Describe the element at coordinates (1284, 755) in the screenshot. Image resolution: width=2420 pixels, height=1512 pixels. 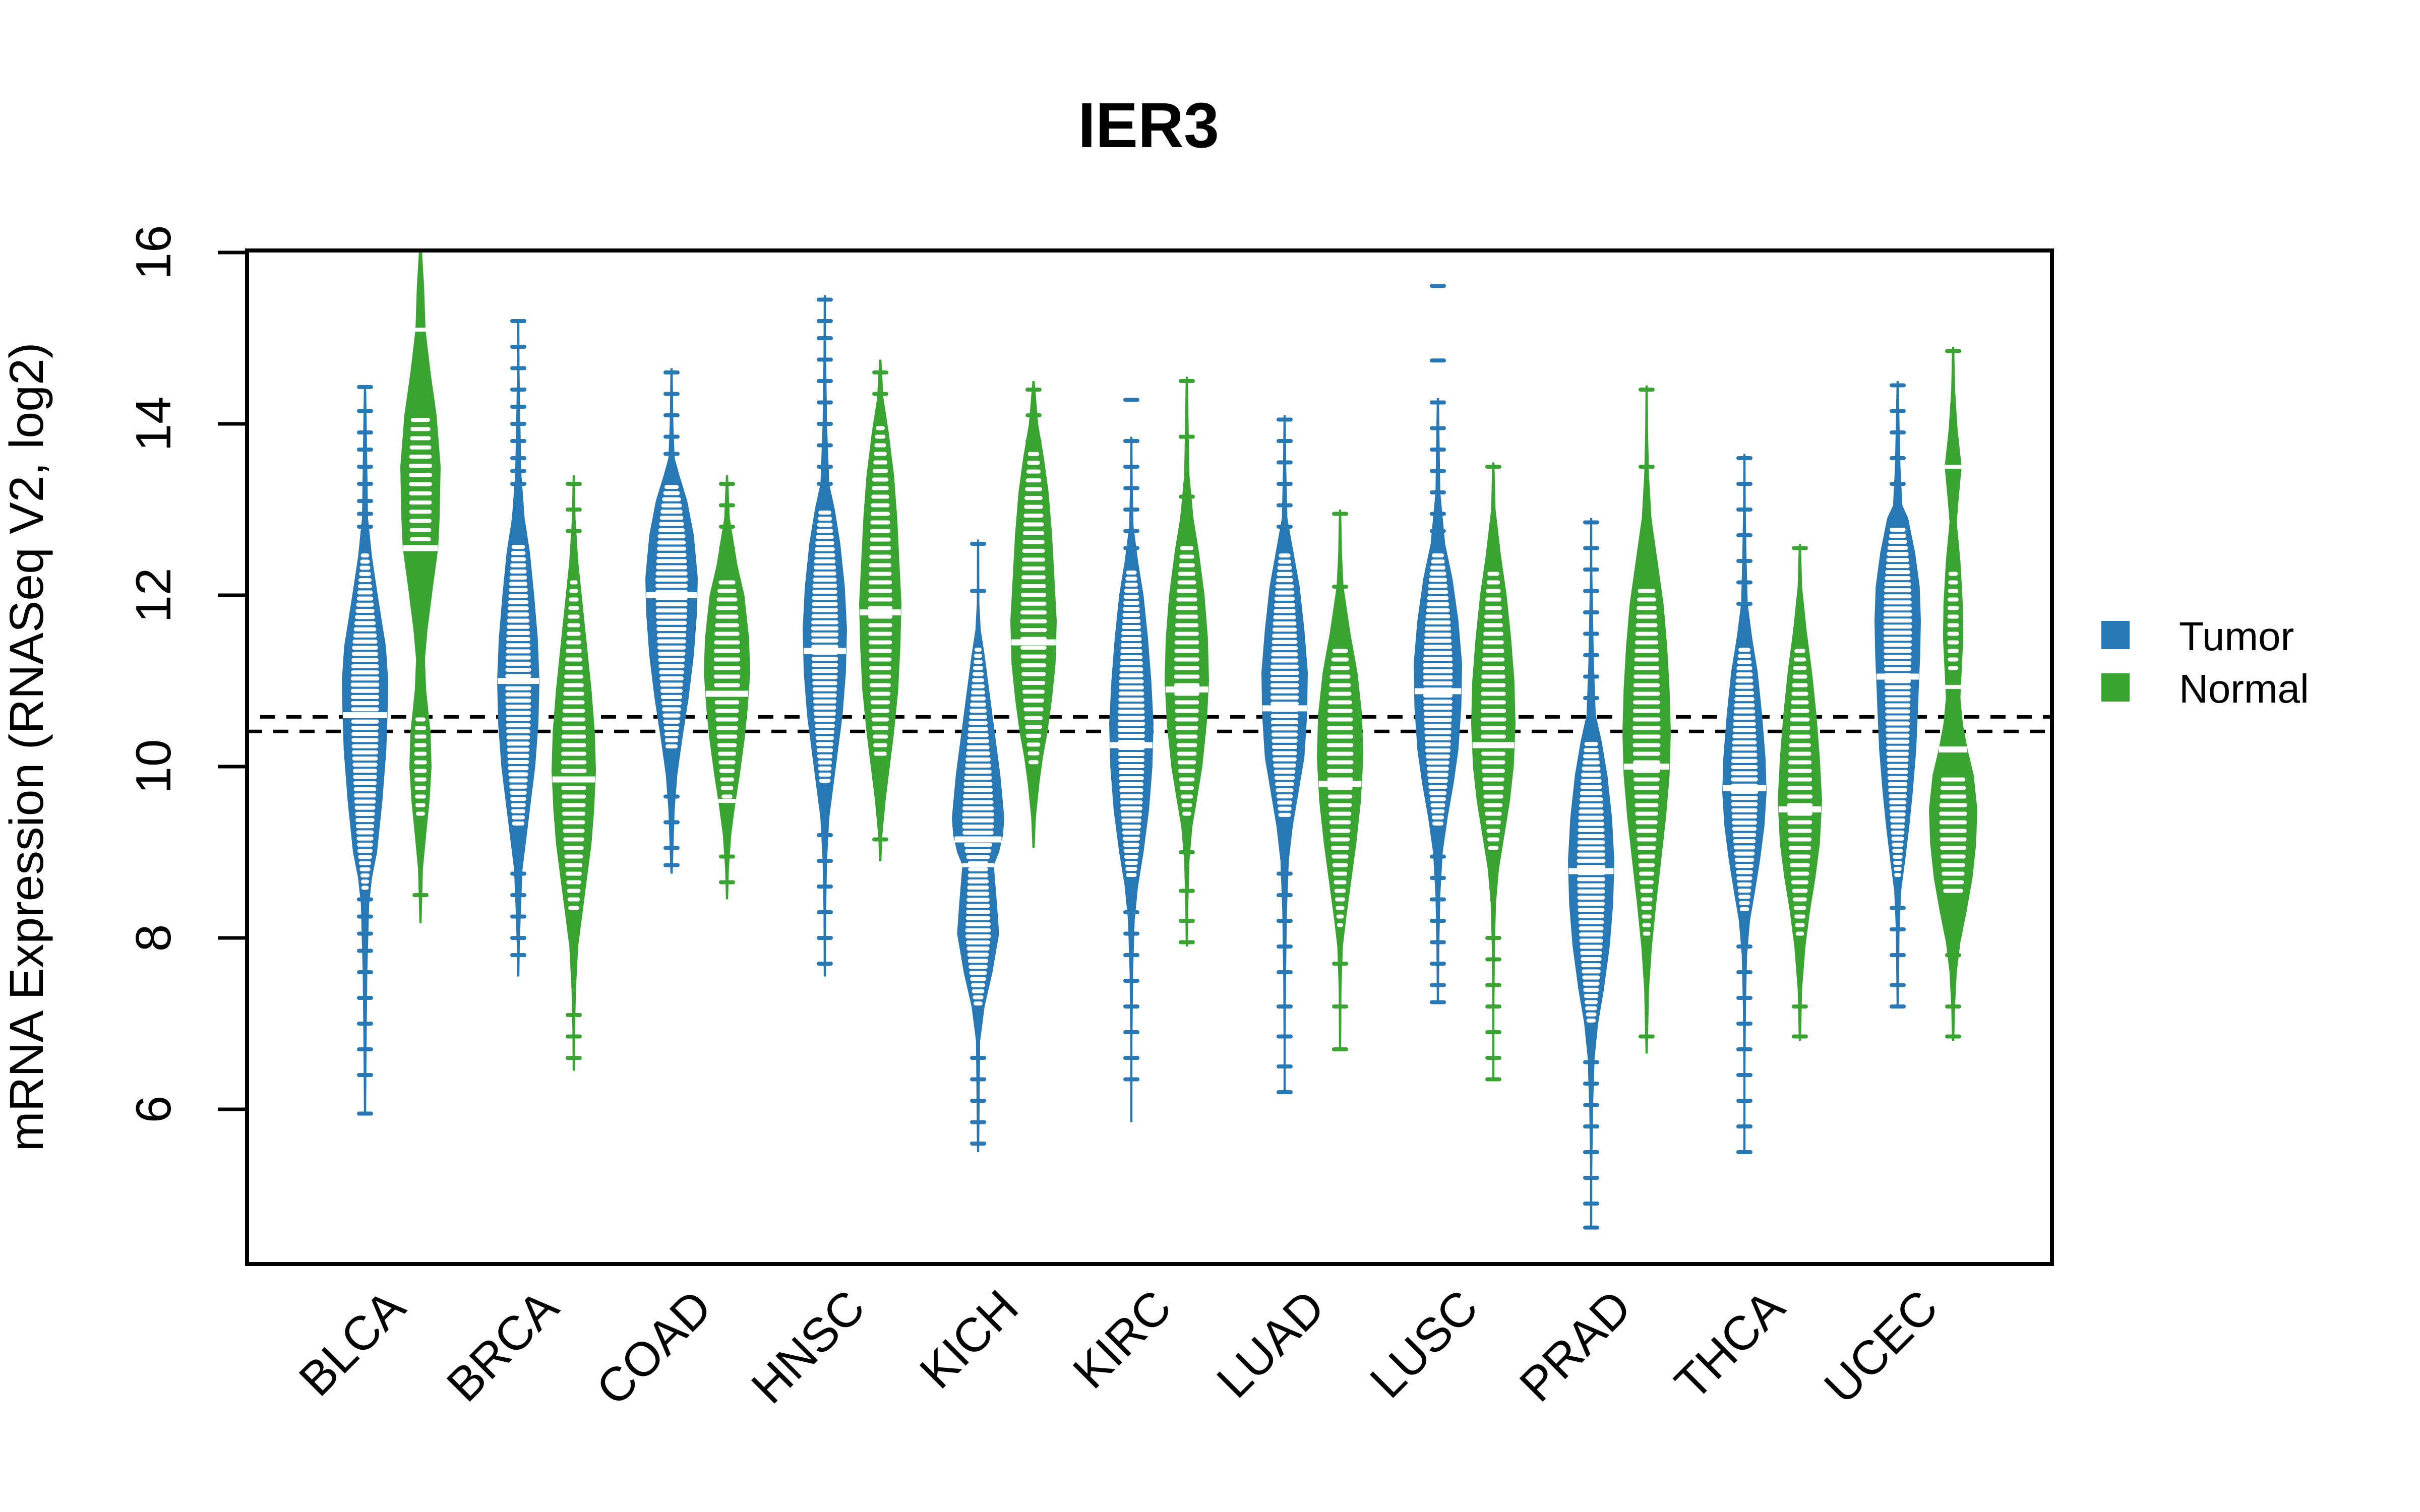
I see `violin-luad-tumor` at that location.